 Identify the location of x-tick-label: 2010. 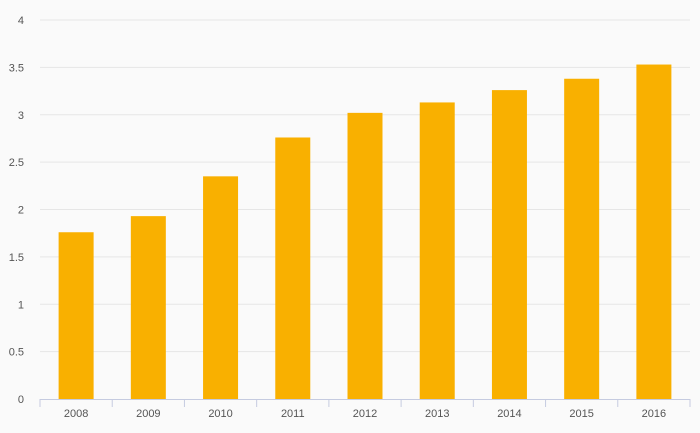
(220, 414).